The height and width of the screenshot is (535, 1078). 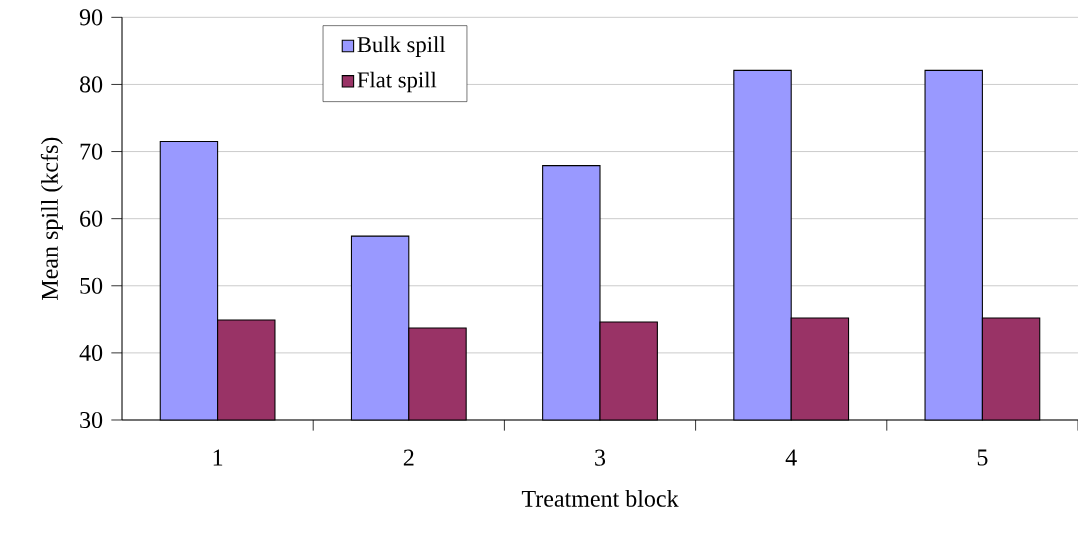 I want to click on x-tick-label: 3, so click(x=600, y=457).